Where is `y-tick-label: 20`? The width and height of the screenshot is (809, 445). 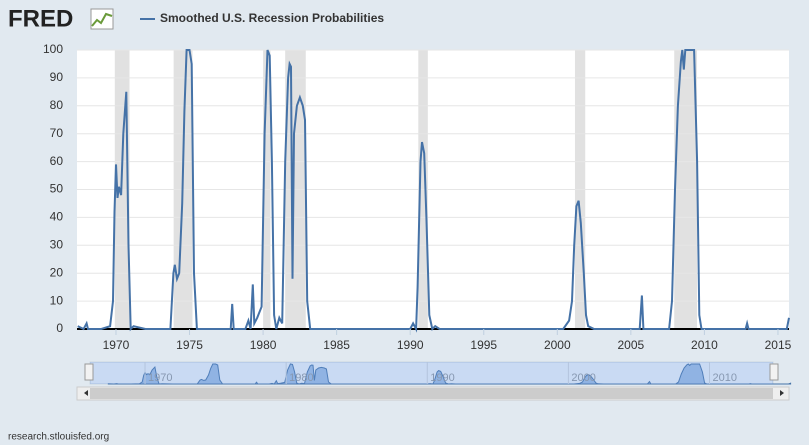 y-tick-label: 20 is located at coordinates (57, 272).